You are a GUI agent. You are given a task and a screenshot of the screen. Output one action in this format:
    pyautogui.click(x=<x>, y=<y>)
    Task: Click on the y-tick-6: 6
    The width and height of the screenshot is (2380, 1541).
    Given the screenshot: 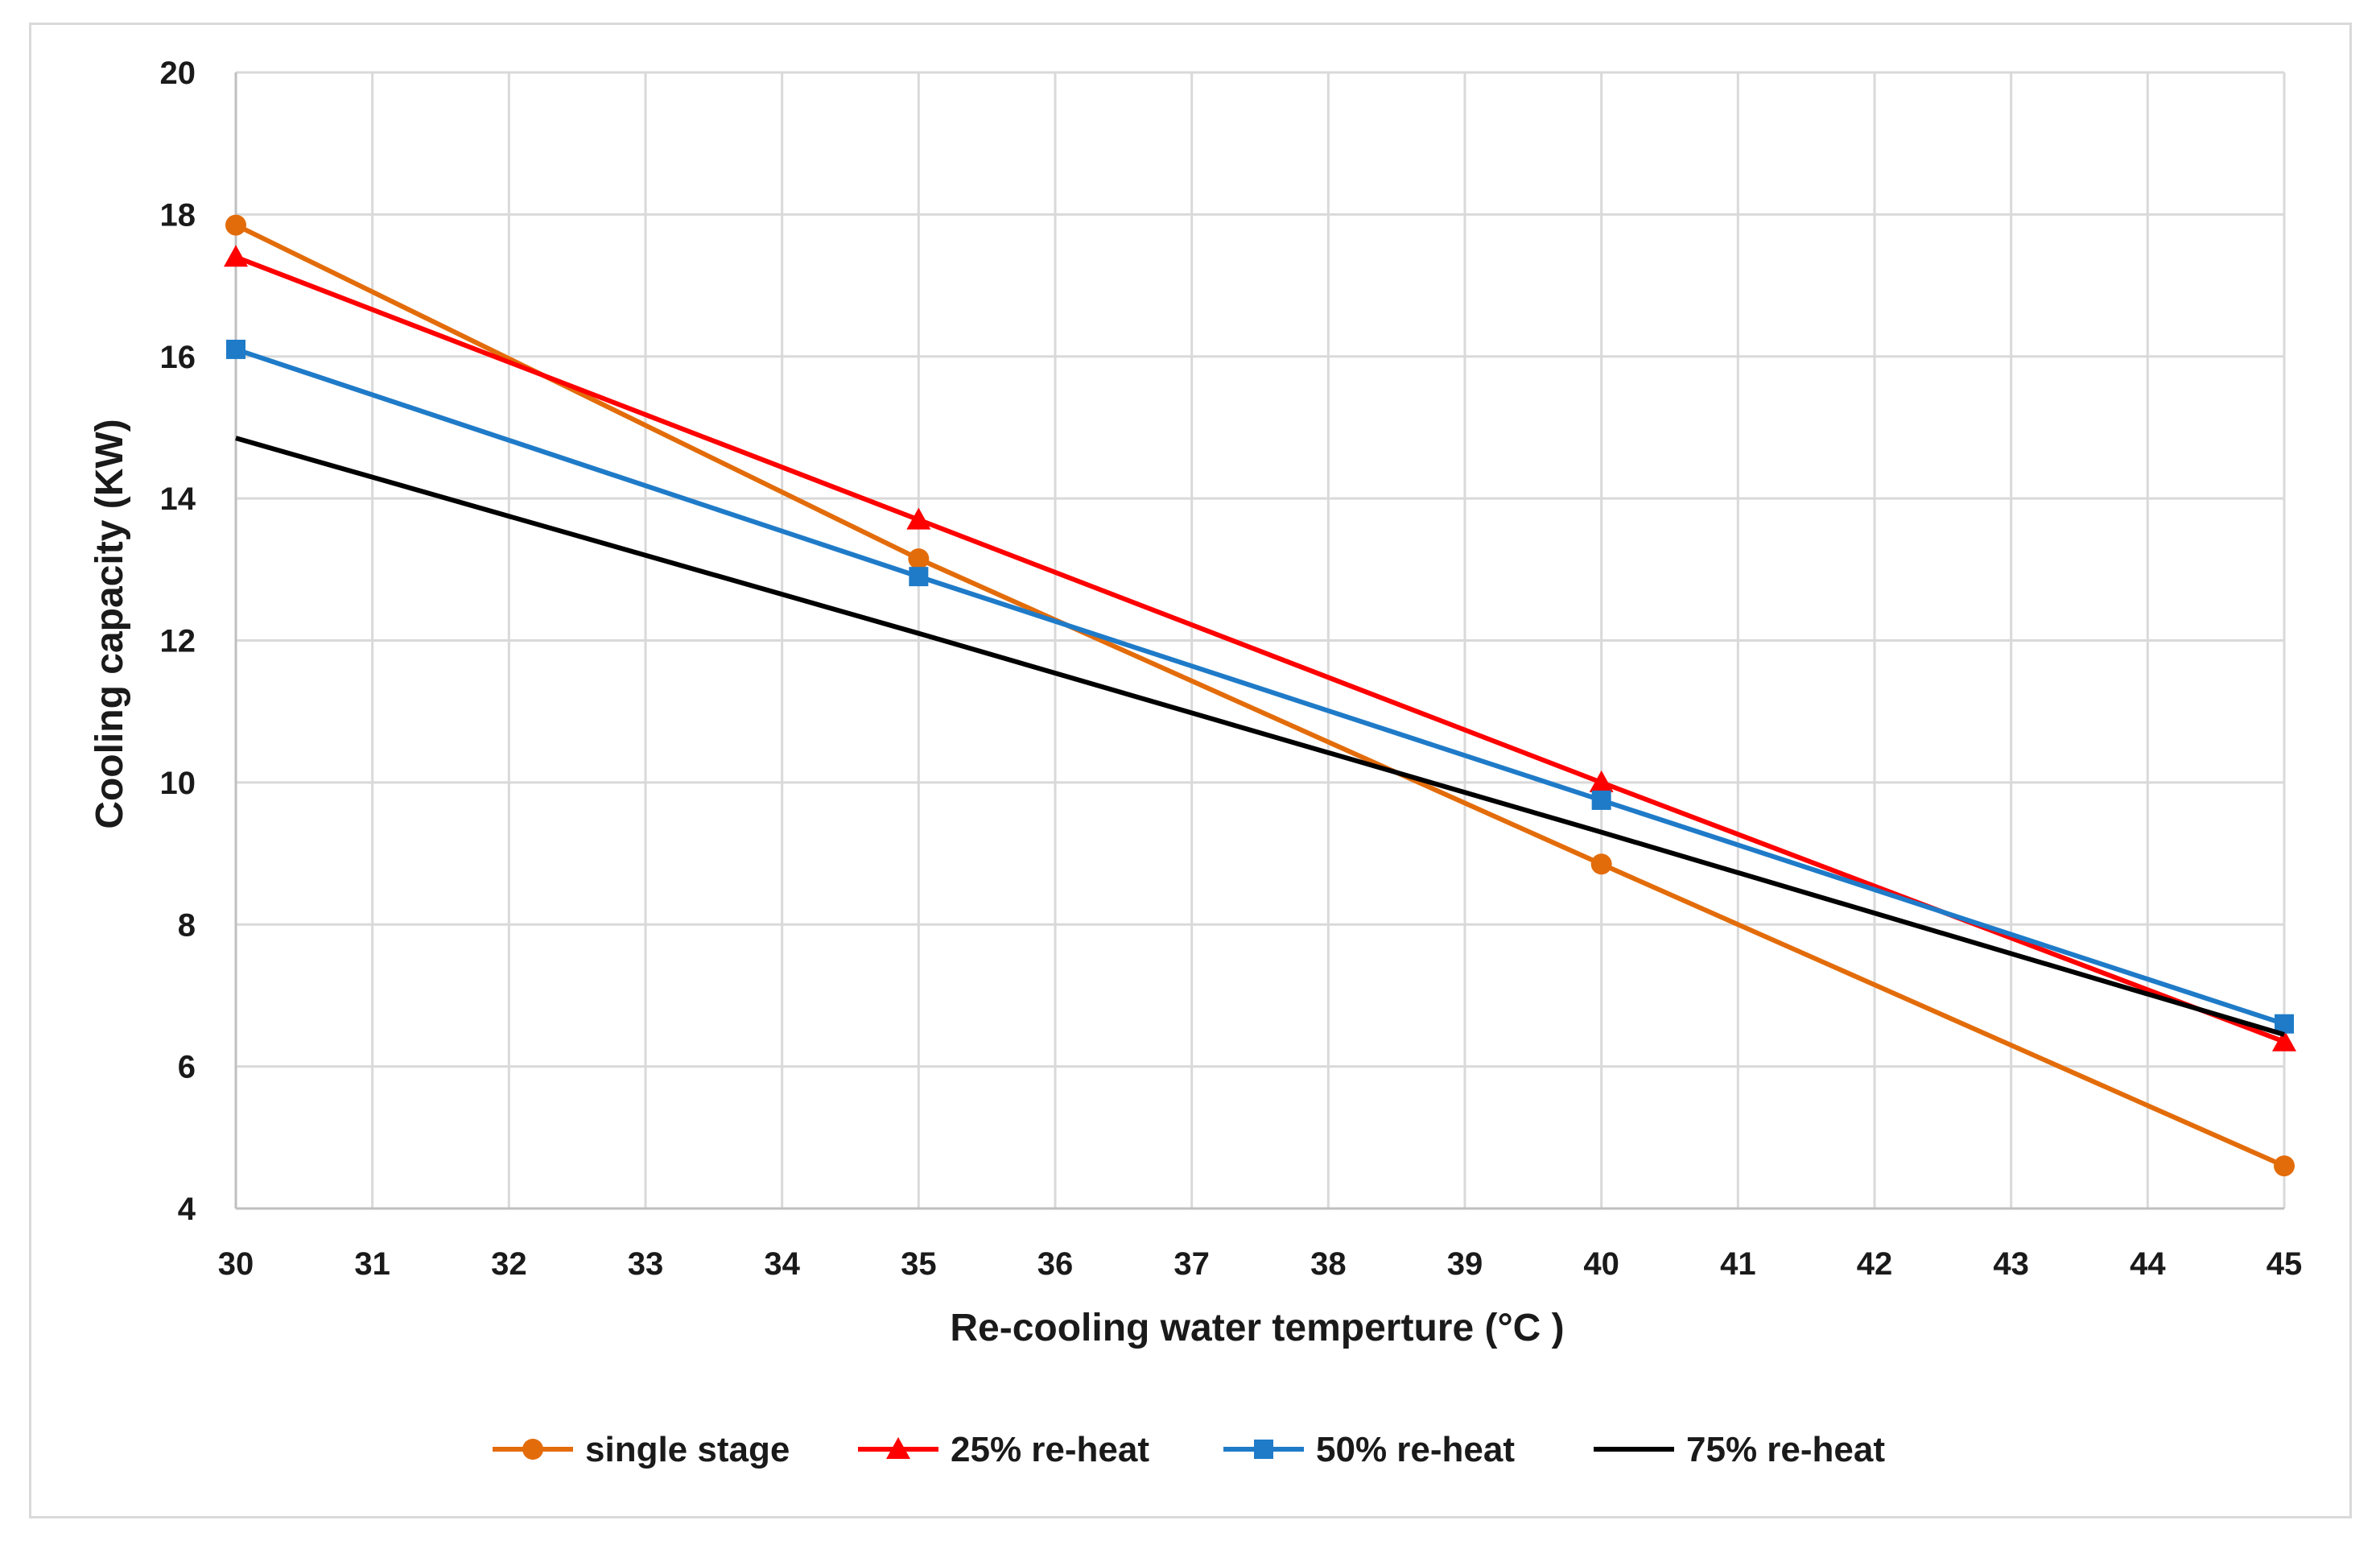 What is the action you would take?
    pyautogui.click(x=187, y=1067)
    